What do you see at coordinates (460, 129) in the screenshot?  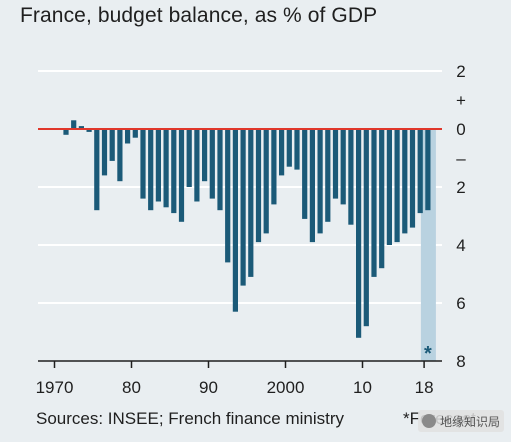 I see `y-tick-label: 0` at bounding box center [460, 129].